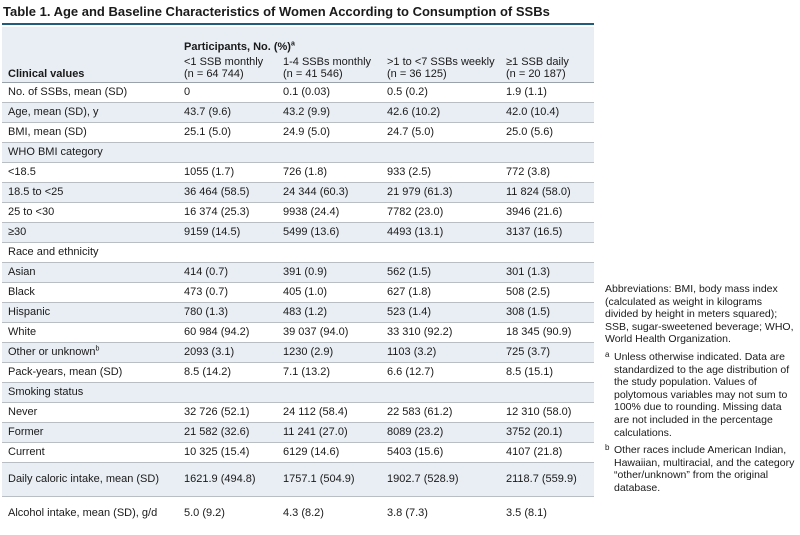 Image resolution: width=800 pixels, height=535 pixels. Describe the element at coordinates (217, 452) in the screenshot. I see `table-cell: 10 325 (15.4)` at that location.